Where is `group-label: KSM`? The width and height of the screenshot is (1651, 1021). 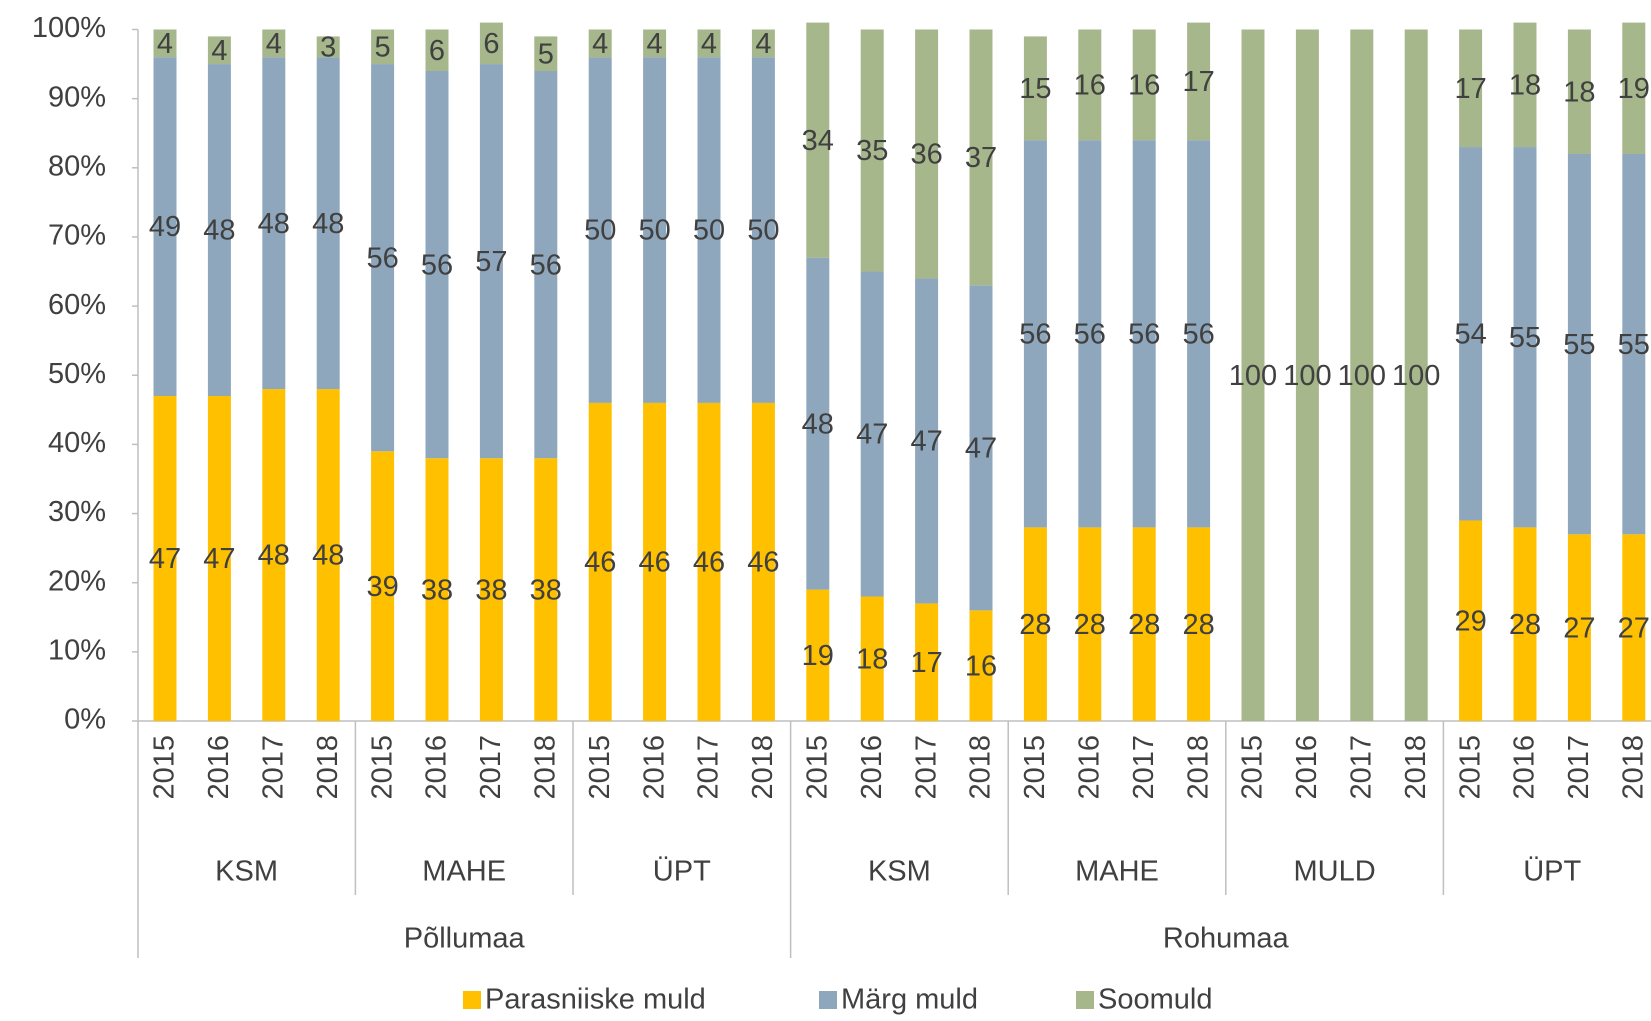 group-label: KSM is located at coordinates (899, 872).